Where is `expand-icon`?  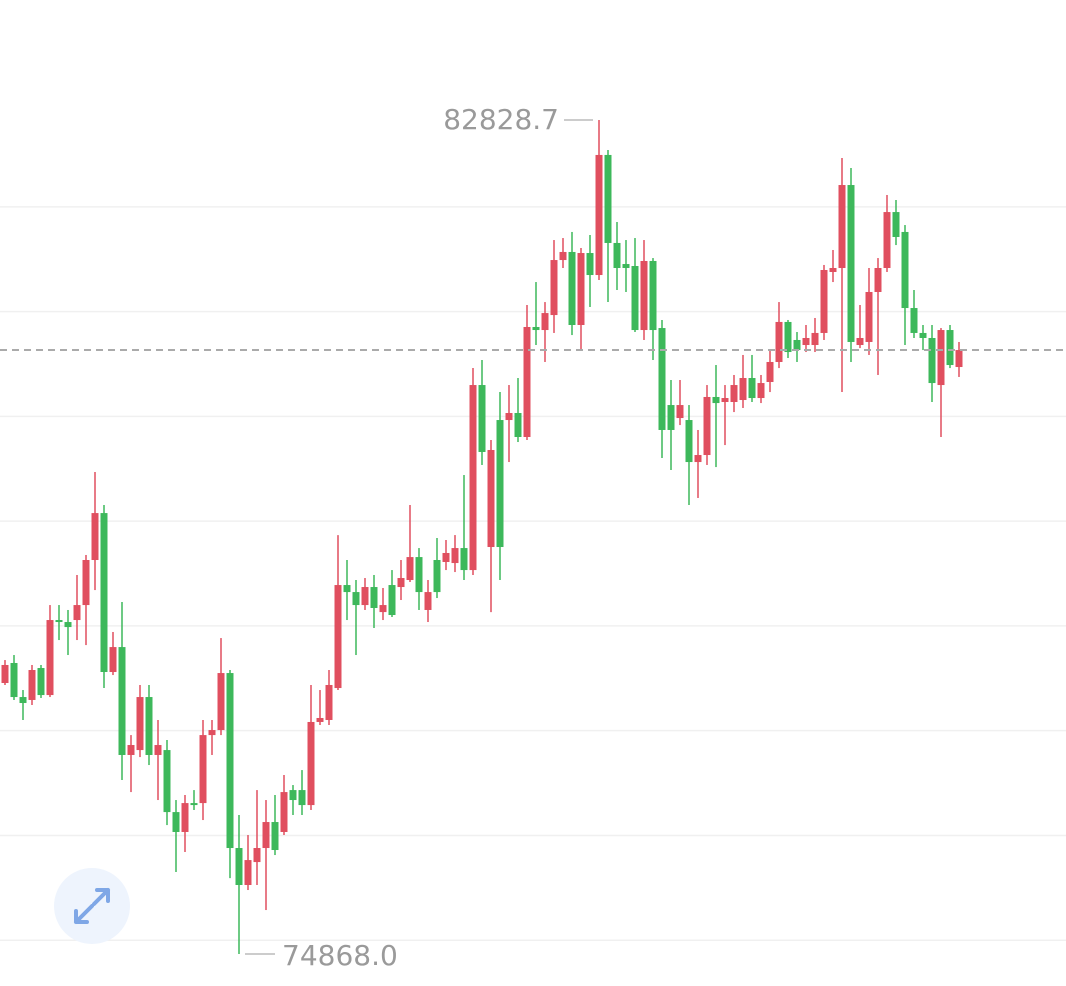
expand-icon is located at coordinates (92, 906).